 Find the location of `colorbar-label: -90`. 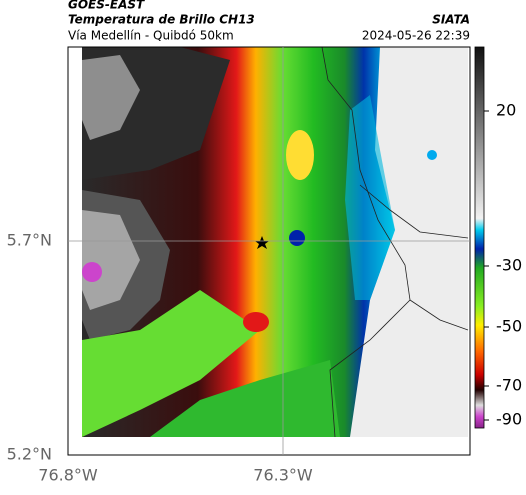

colorbar-label: -90 is located at coordinates (509, 419).